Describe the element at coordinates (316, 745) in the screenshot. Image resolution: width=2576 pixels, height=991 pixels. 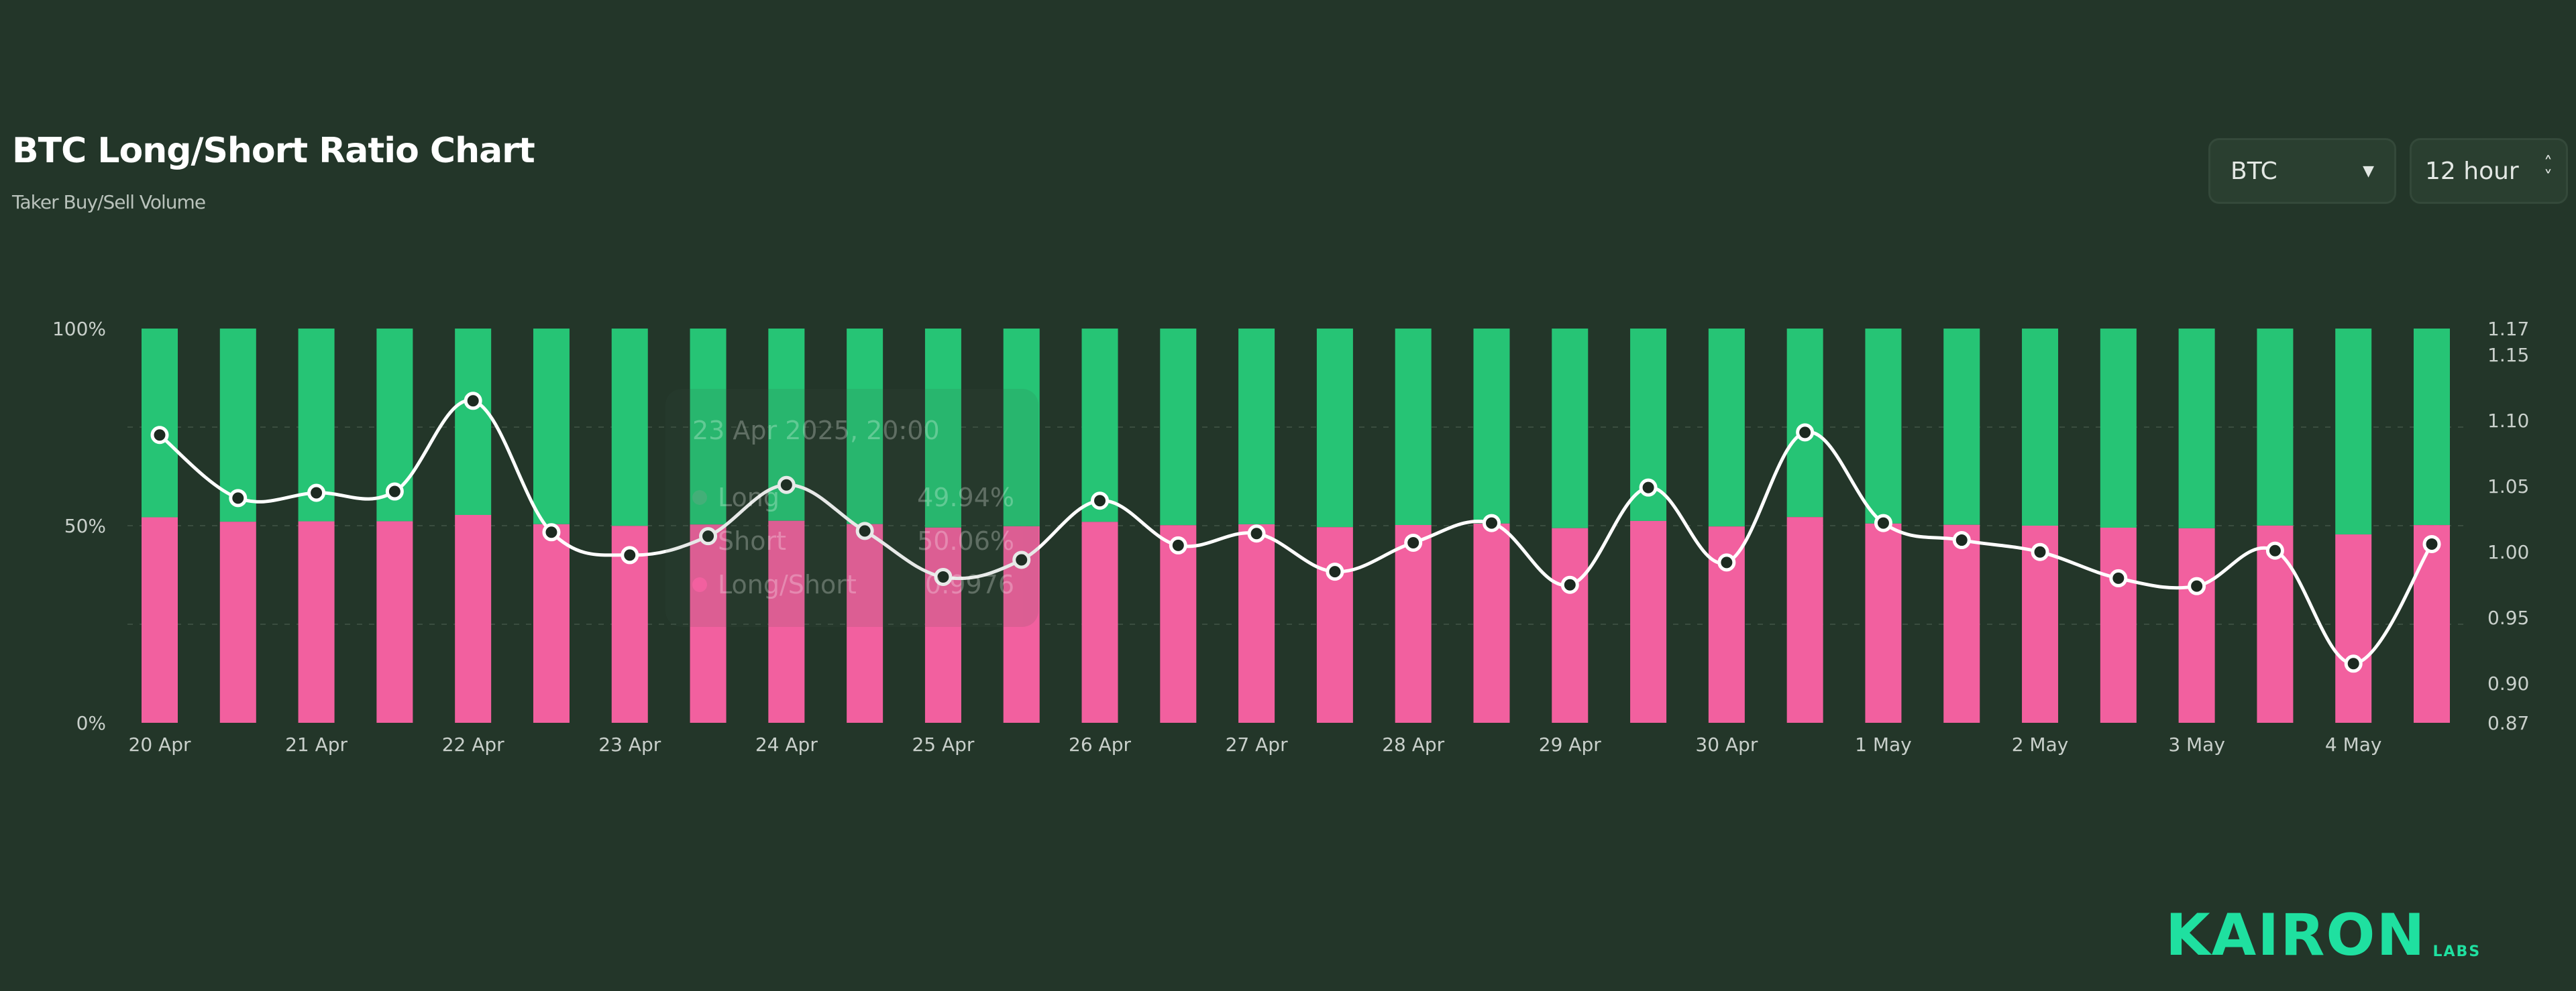
I see `x-tick: 21 Apr` at that location.